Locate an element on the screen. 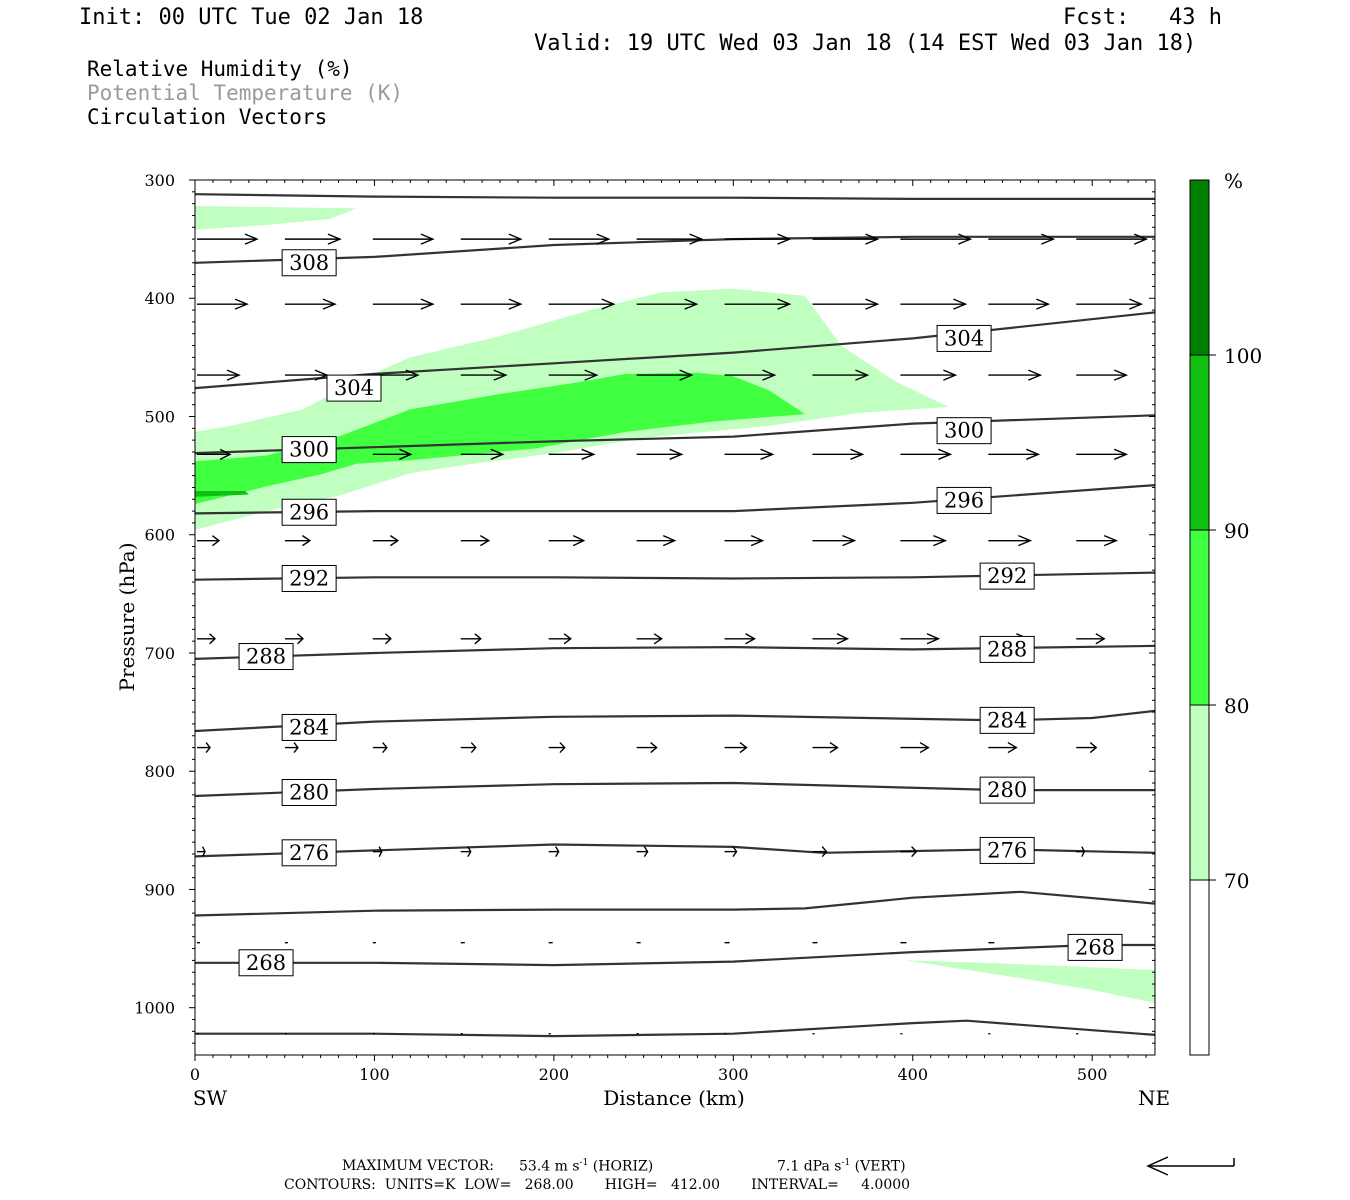 The image size is (1350, 1200). y-tick-label: 700 is located at coordinates (159, 653).